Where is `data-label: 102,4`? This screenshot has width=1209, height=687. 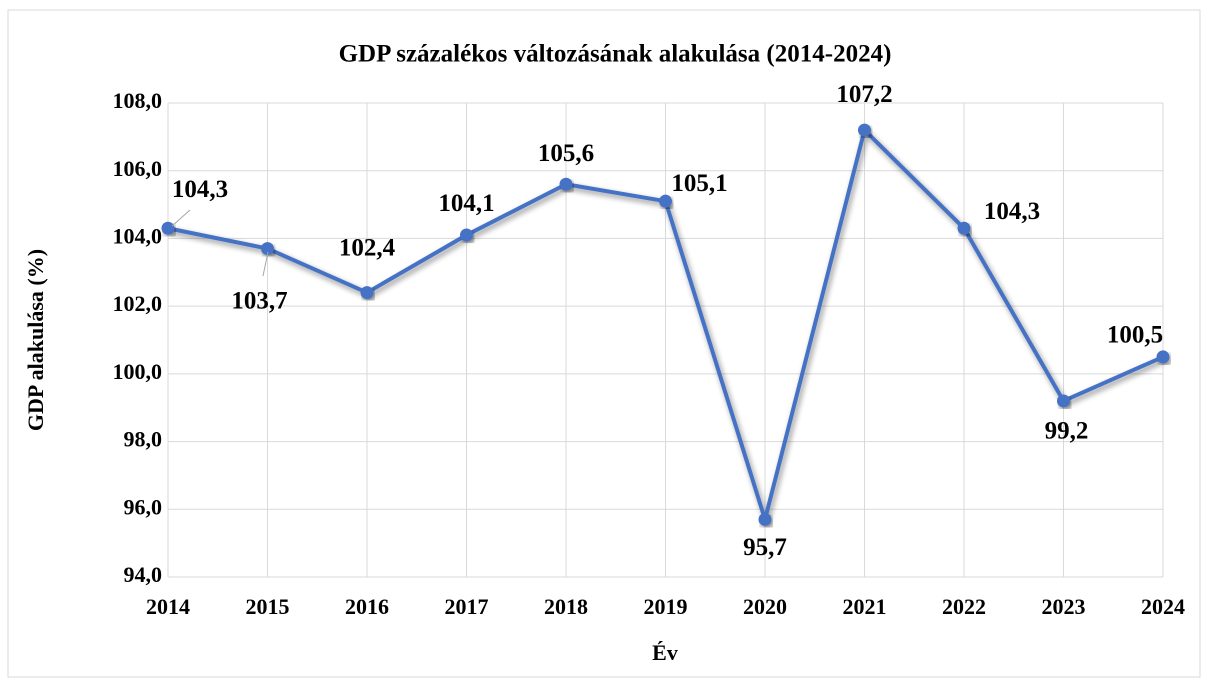 data-label: 102,4 is located at coordinates (367, 247).